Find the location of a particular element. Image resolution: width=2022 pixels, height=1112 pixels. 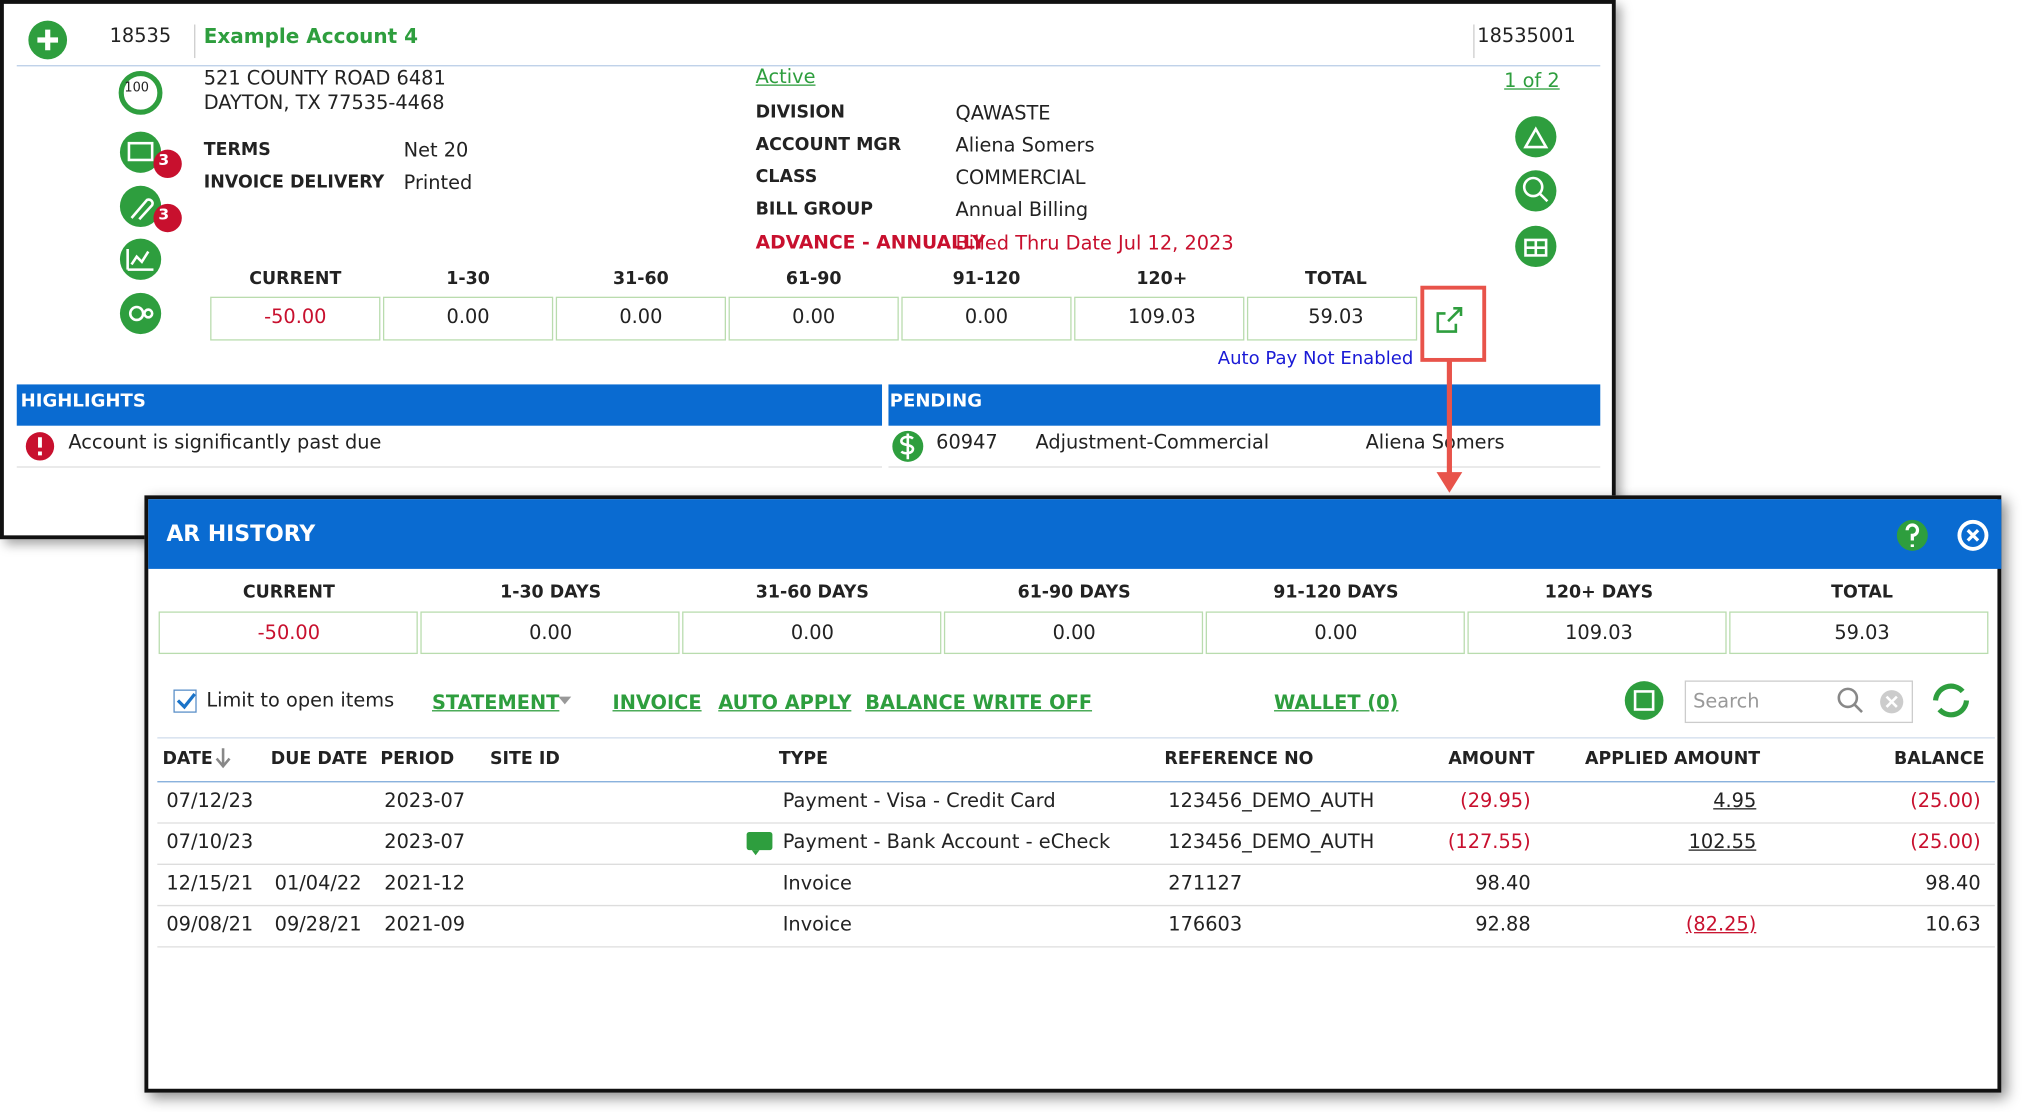

limit-checkbox is located at coordinates (185, 701).